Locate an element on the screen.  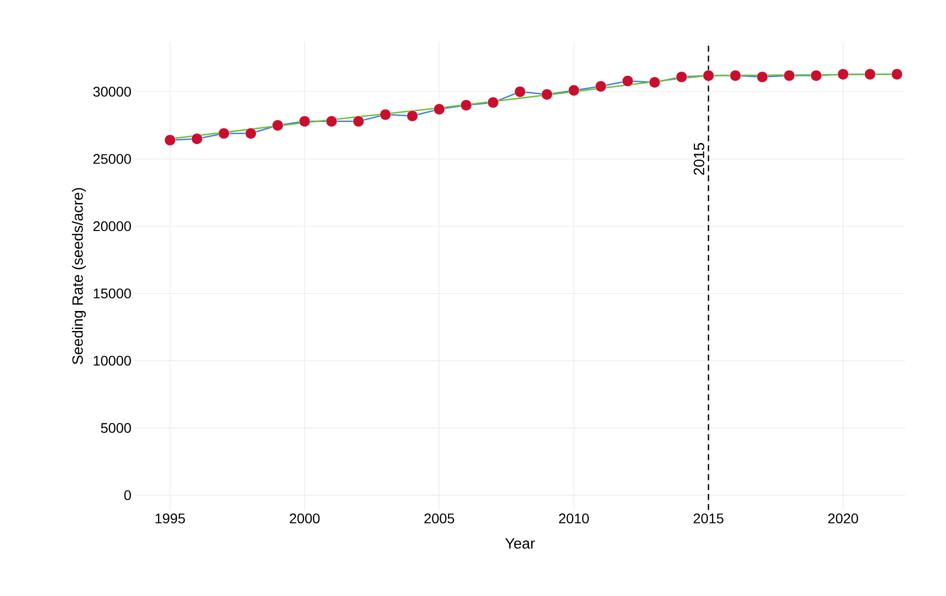
ref-line-label: 2015 is located at coordinates (699, 158).